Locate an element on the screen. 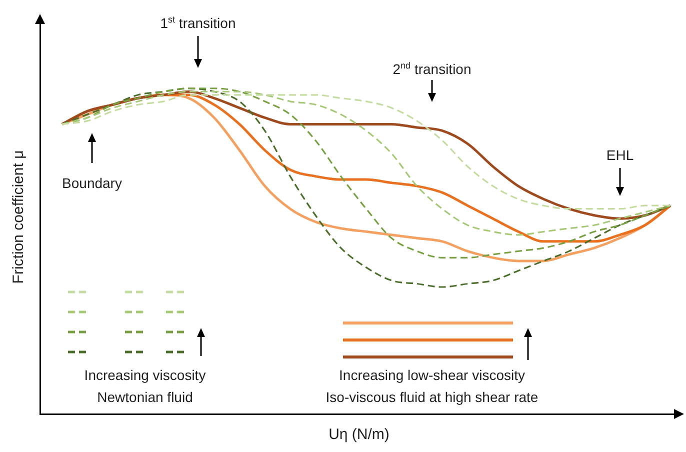 The height and width of the screenshot is (452, 686). annotation: Increasing low-shear viscosity is located at coordinates (432, 375).